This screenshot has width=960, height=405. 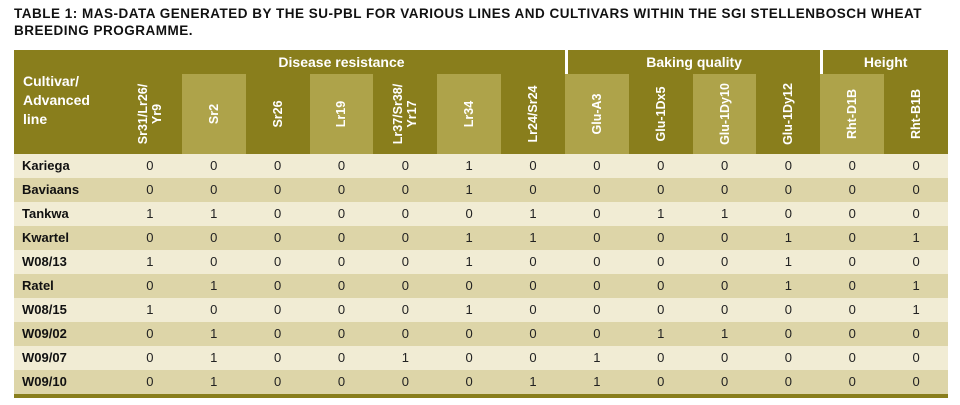 I want to click on group-header: Baking quality, so click(x=692, y=62).